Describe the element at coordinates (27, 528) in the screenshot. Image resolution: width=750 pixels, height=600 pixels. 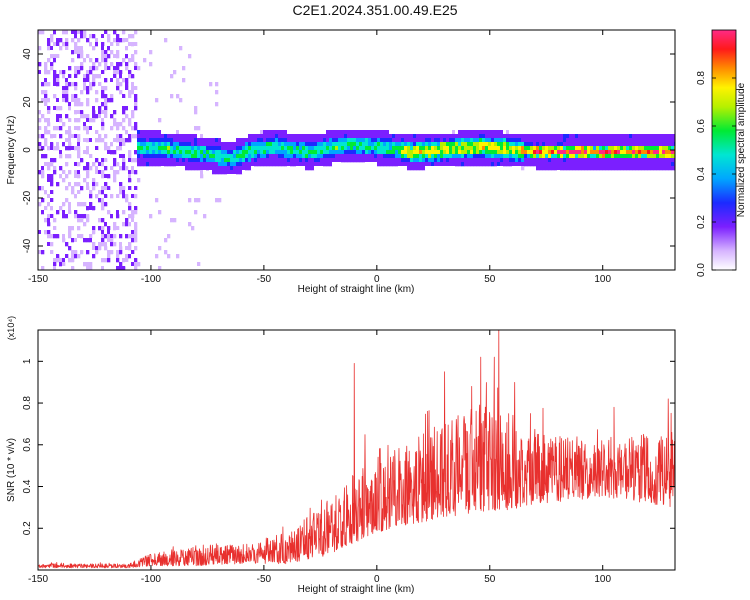
I see `y-tick-label: 0.2` at that location.